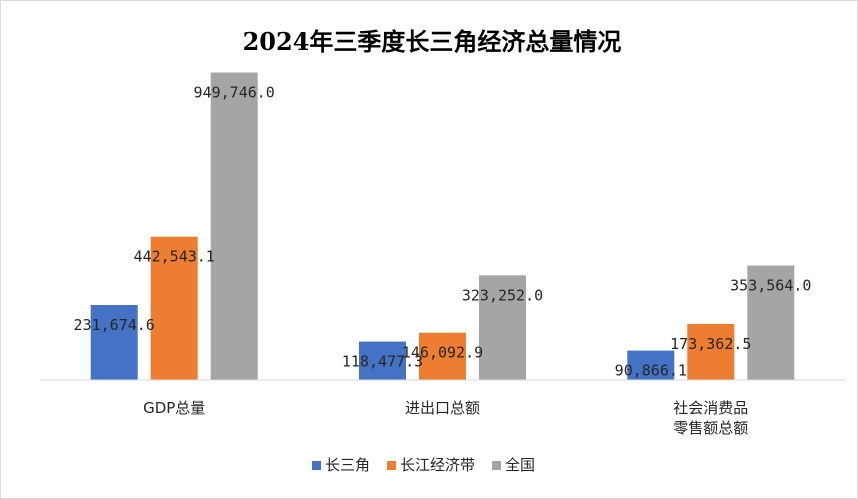  I want to click on legend-swatch-长三角, so click(316, 465).